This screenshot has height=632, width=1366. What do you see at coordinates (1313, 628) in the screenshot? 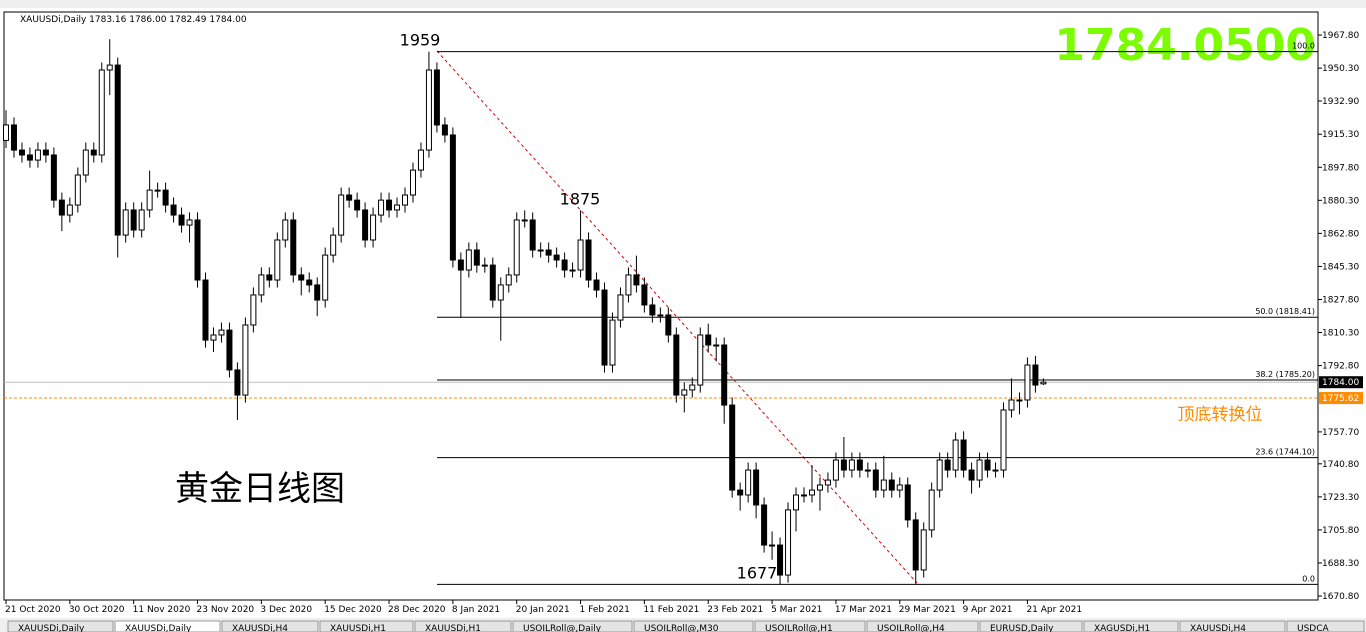
I see `tab-label: USDCA` at bounding box center [1313, 628].